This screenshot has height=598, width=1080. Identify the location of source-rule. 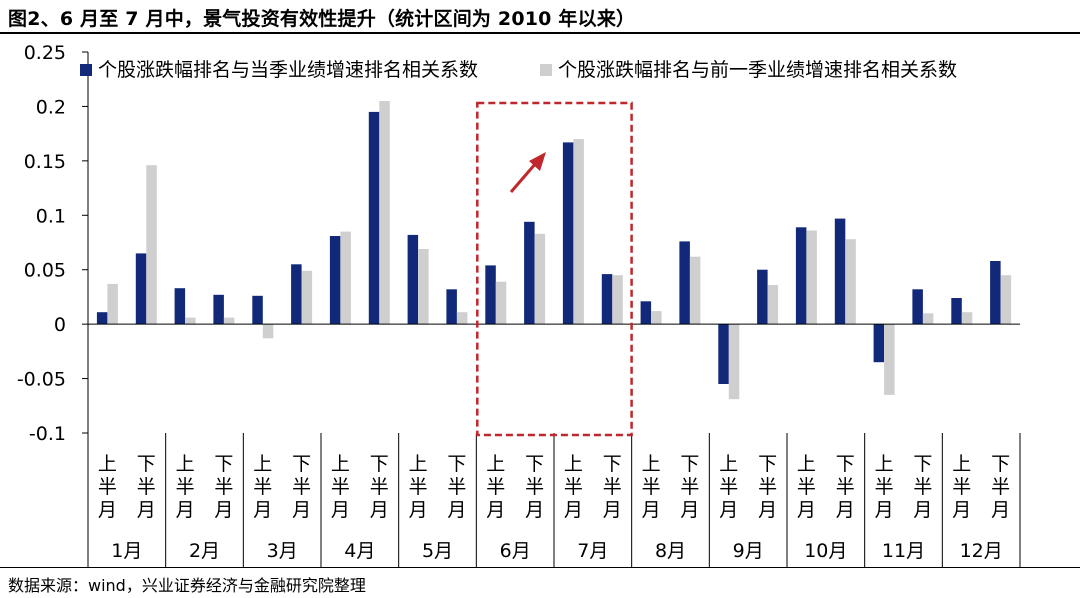
(540, 567).